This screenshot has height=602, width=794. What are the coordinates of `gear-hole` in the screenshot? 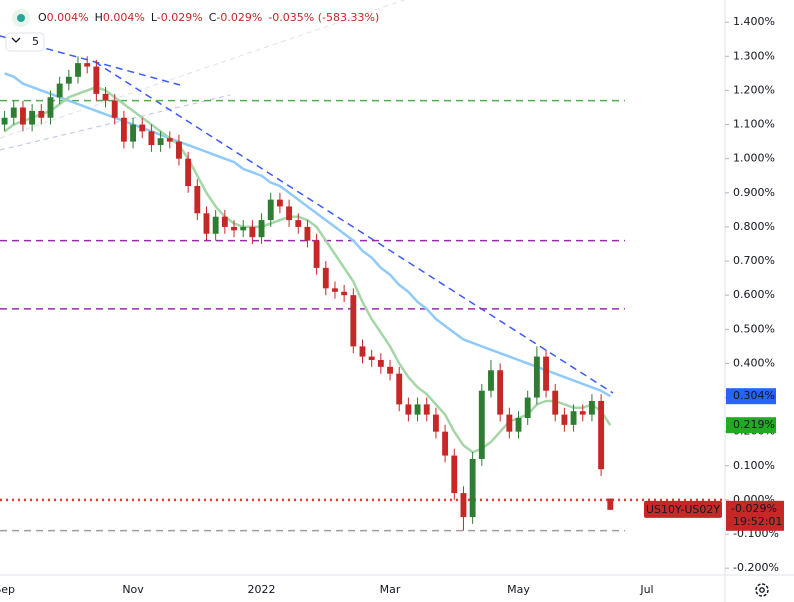 It's located at (762, 590).